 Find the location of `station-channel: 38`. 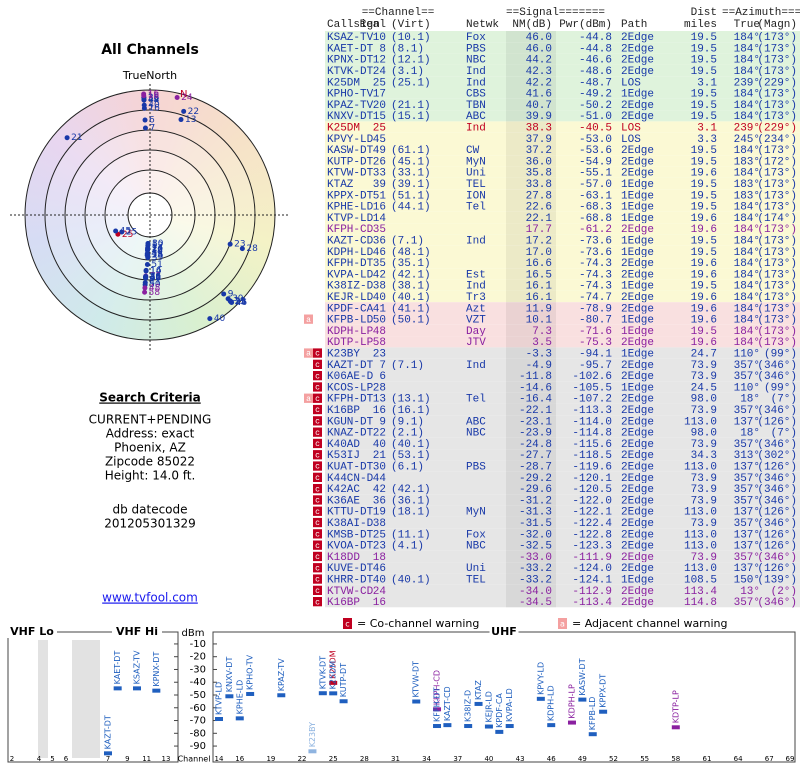

station-channel: 38 is located at coordinates (156, 278).